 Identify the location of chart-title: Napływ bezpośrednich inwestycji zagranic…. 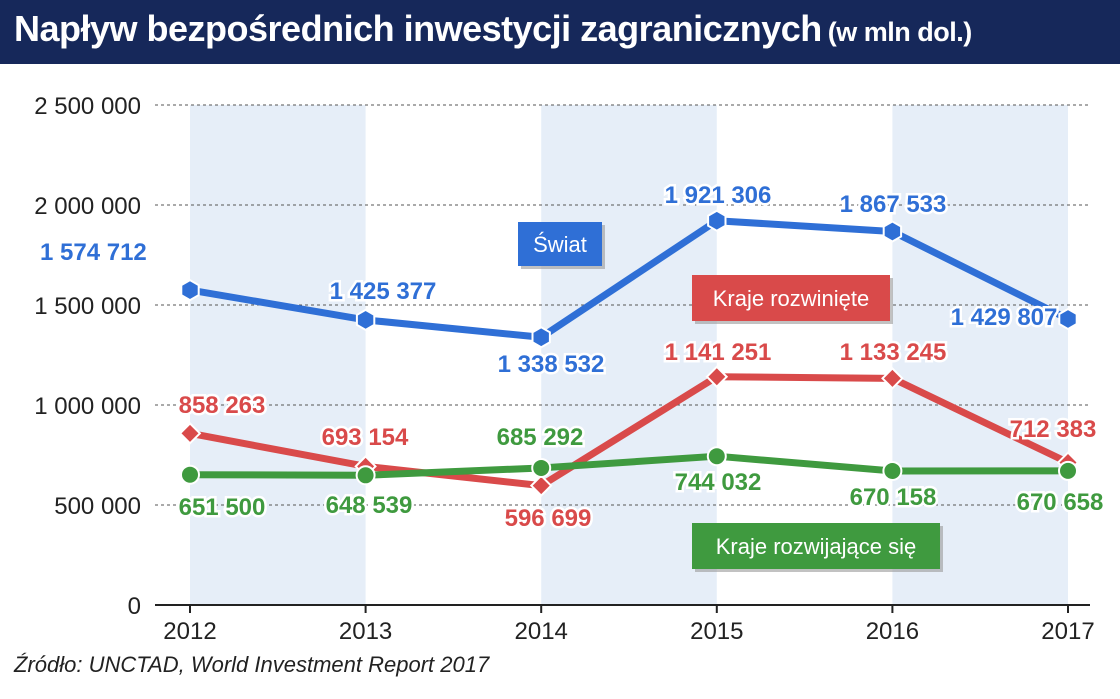
(418, 28).